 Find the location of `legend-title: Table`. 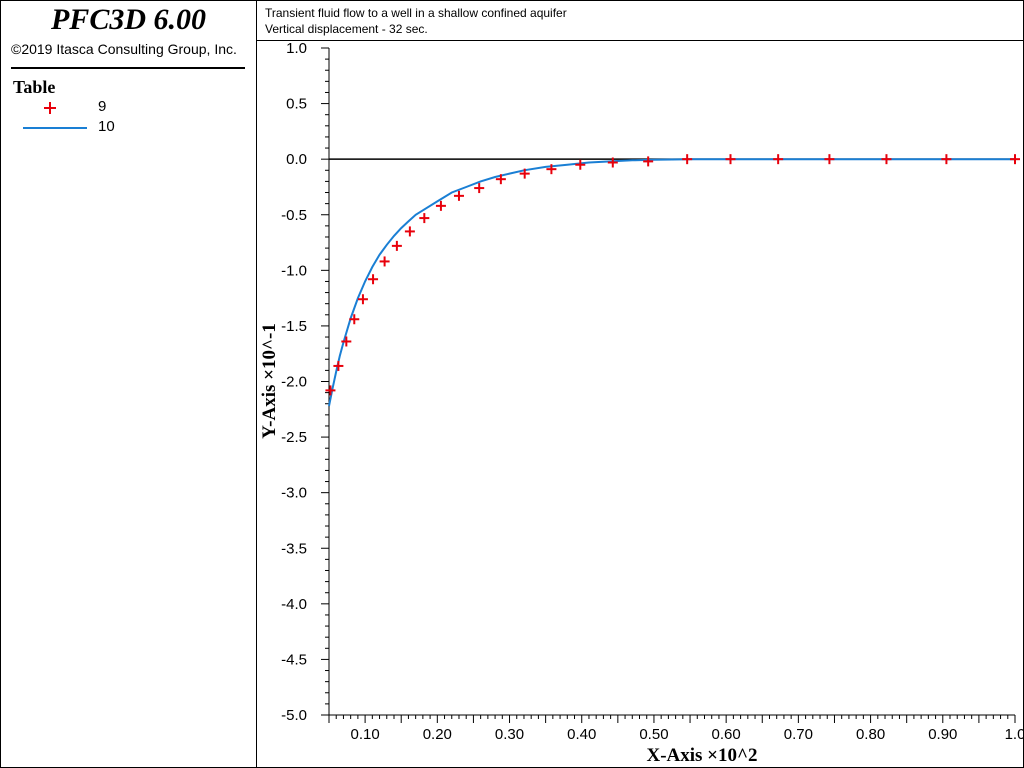

legend-title: Table is located at coordinates (34, 87).